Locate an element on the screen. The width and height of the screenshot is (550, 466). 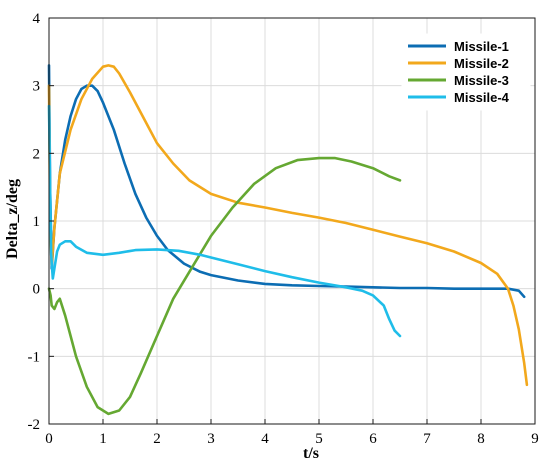
x-tick-label: 8 is located at coordinates (481, 439).